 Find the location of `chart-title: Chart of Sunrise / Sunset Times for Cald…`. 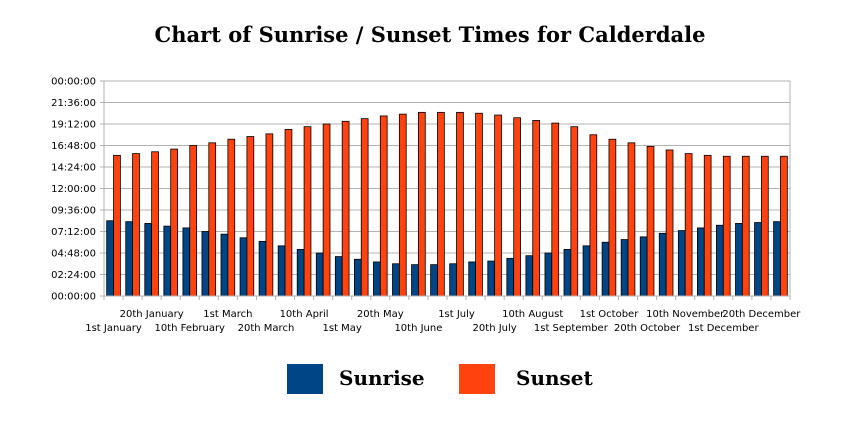

chart-title: Chart of Sunrise / Sunset Times for Cald… is located at coordinates (430, 34).